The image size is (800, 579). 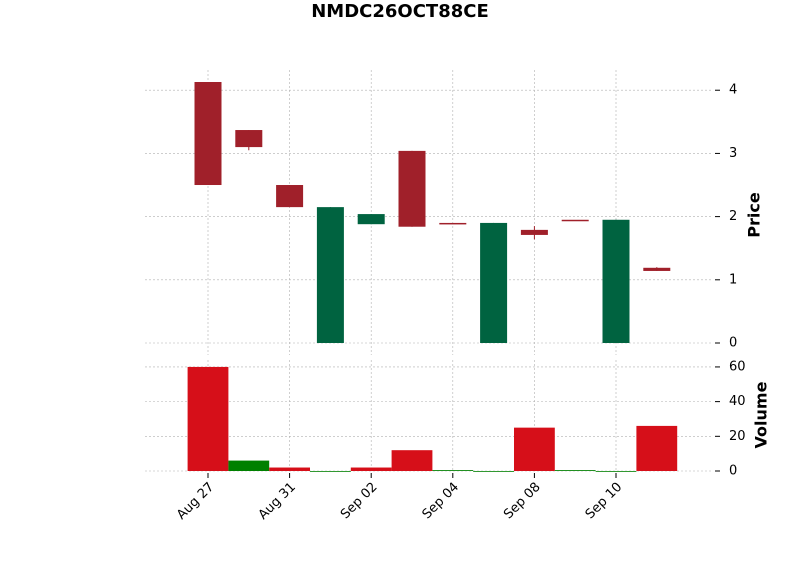 What do you see at coordinates (733, 216) in the screenshot?
I see `y-tick-label: 2` at bounding box center [733, 216].